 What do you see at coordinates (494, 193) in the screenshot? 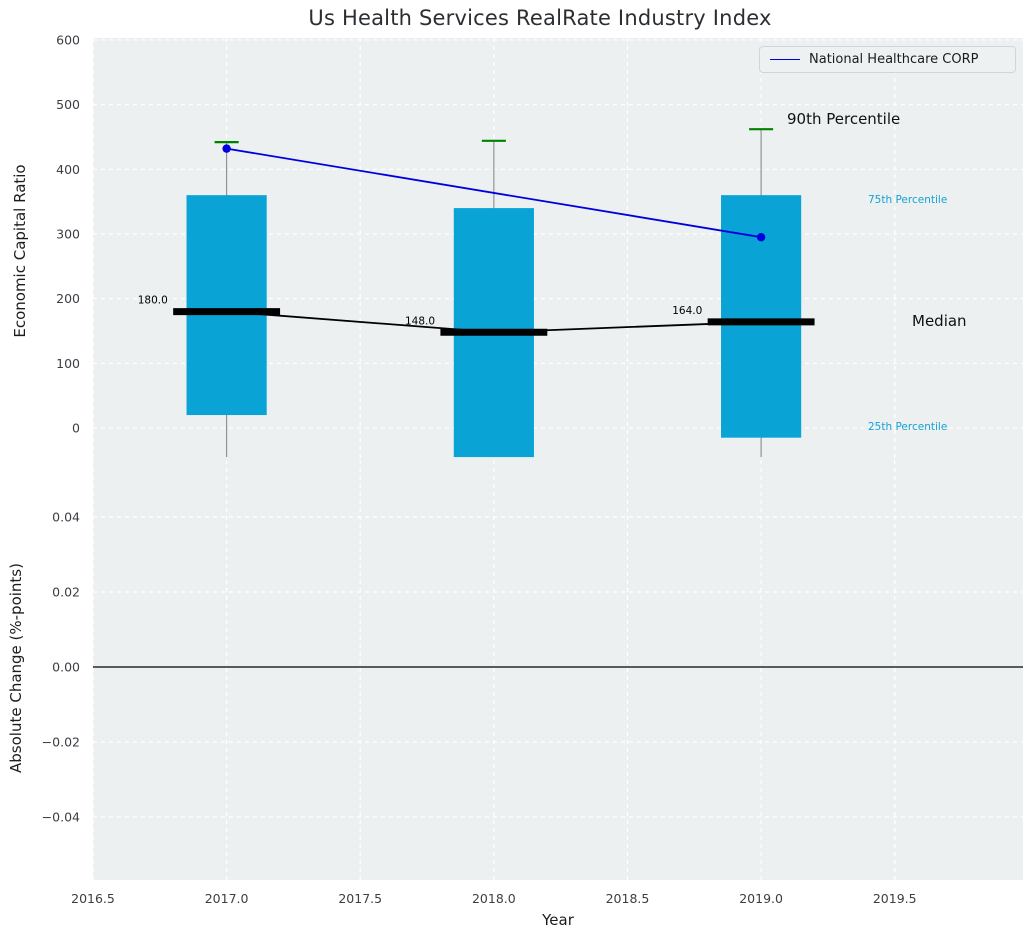
I see `company-line` at bounding box center [494, 193].